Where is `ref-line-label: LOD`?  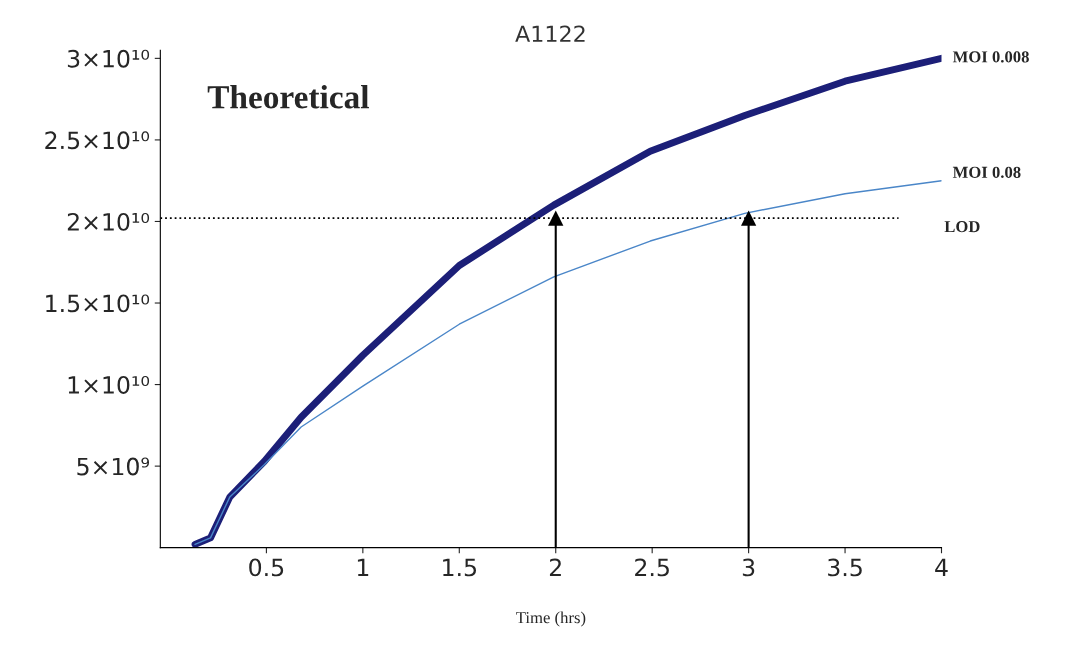 ref-line-label: LOD is located at coordinates (962, 227).